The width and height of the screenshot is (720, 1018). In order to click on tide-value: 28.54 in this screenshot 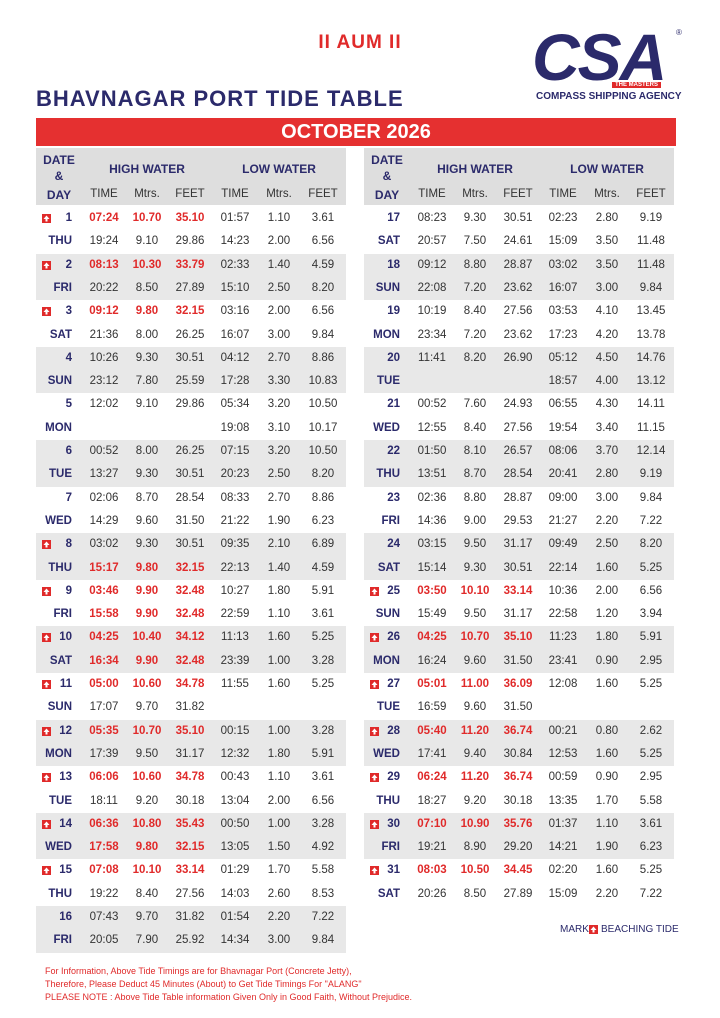, I will do `click(190, 497)`.